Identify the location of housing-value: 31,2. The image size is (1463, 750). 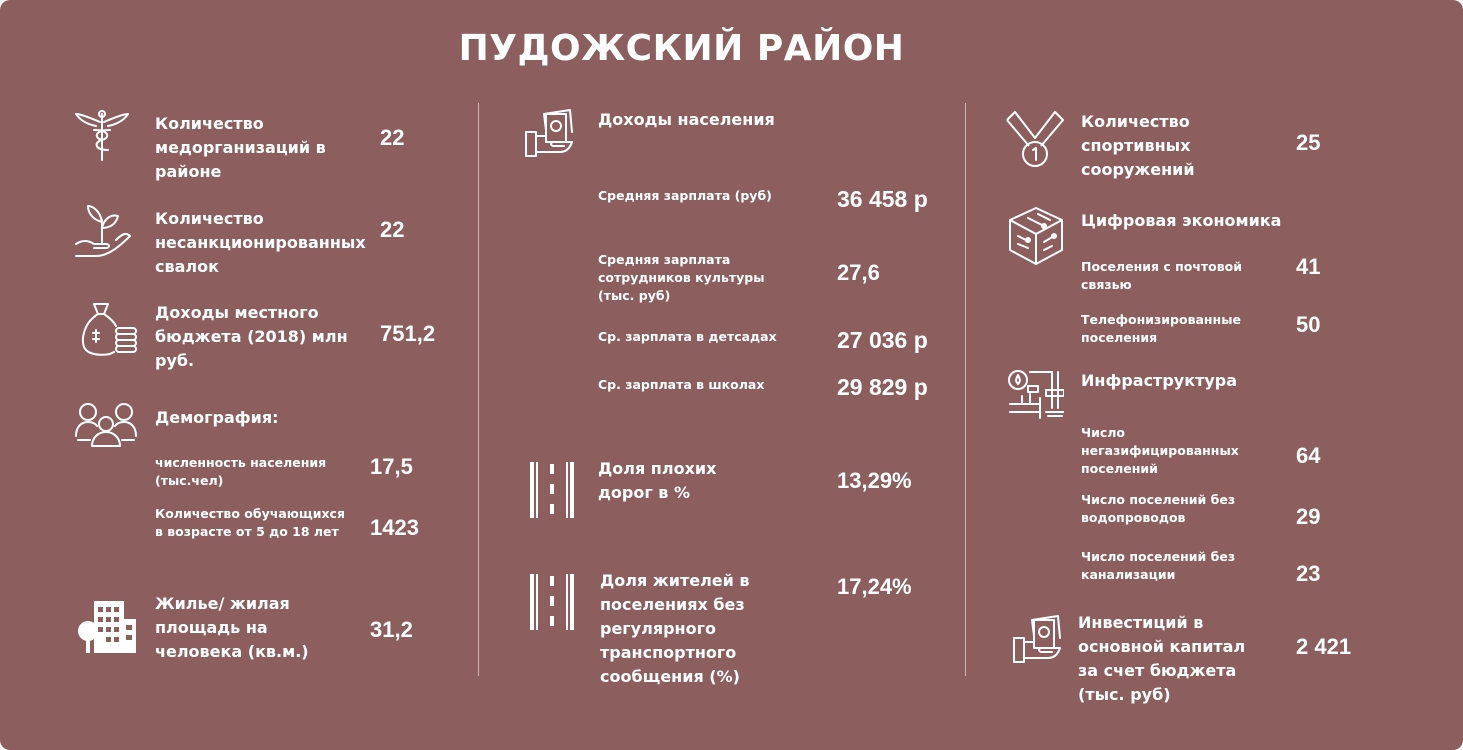
(391, 629).